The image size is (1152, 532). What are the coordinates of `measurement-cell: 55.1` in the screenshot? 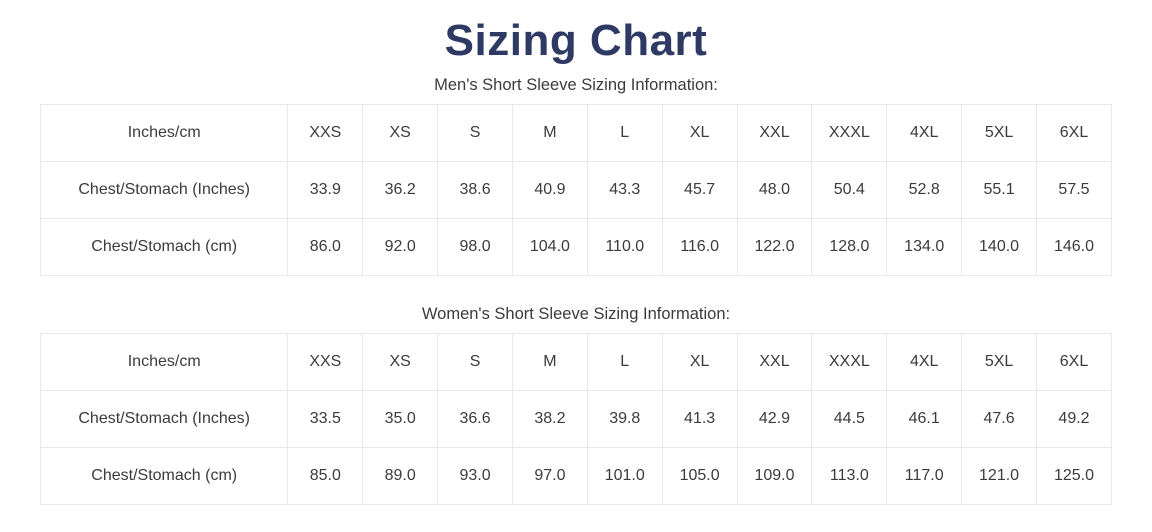 It's located at (999, 190).